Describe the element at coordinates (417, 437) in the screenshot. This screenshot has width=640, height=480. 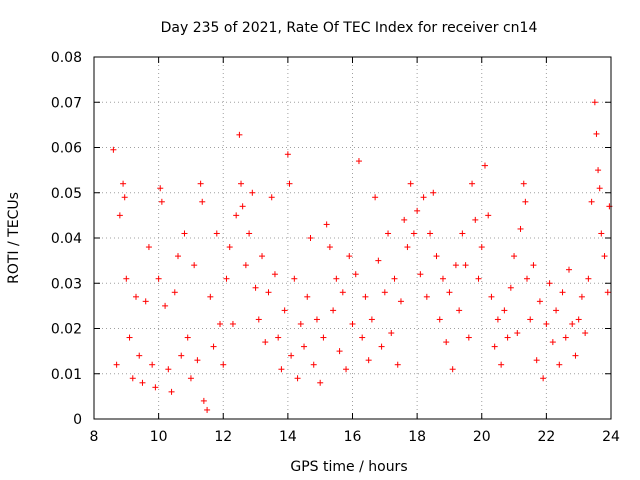
I see `x-tick-label: 18` at that location.